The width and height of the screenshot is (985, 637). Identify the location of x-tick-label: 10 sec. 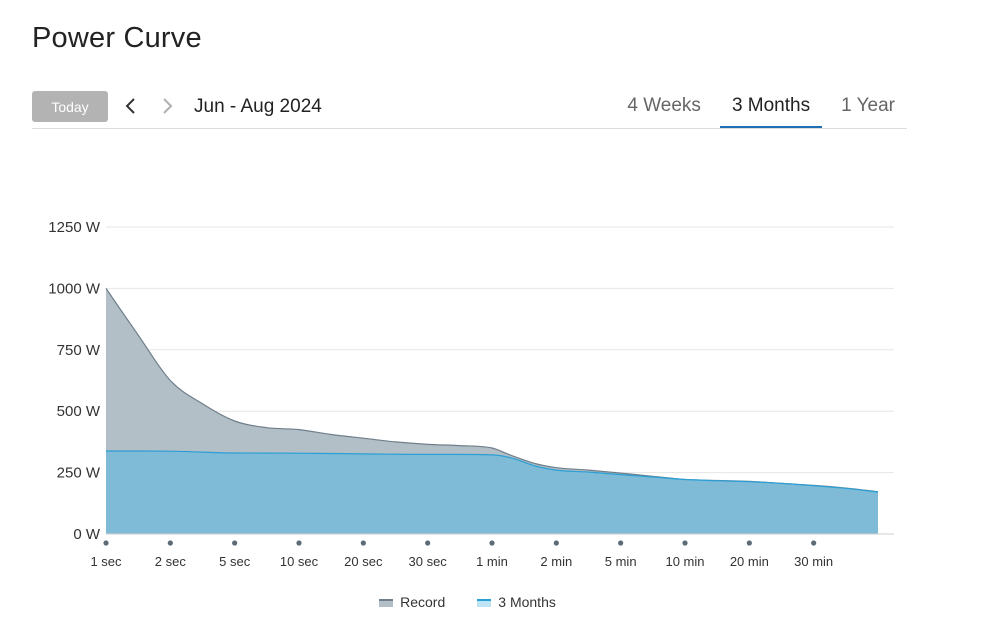
(299, 561).